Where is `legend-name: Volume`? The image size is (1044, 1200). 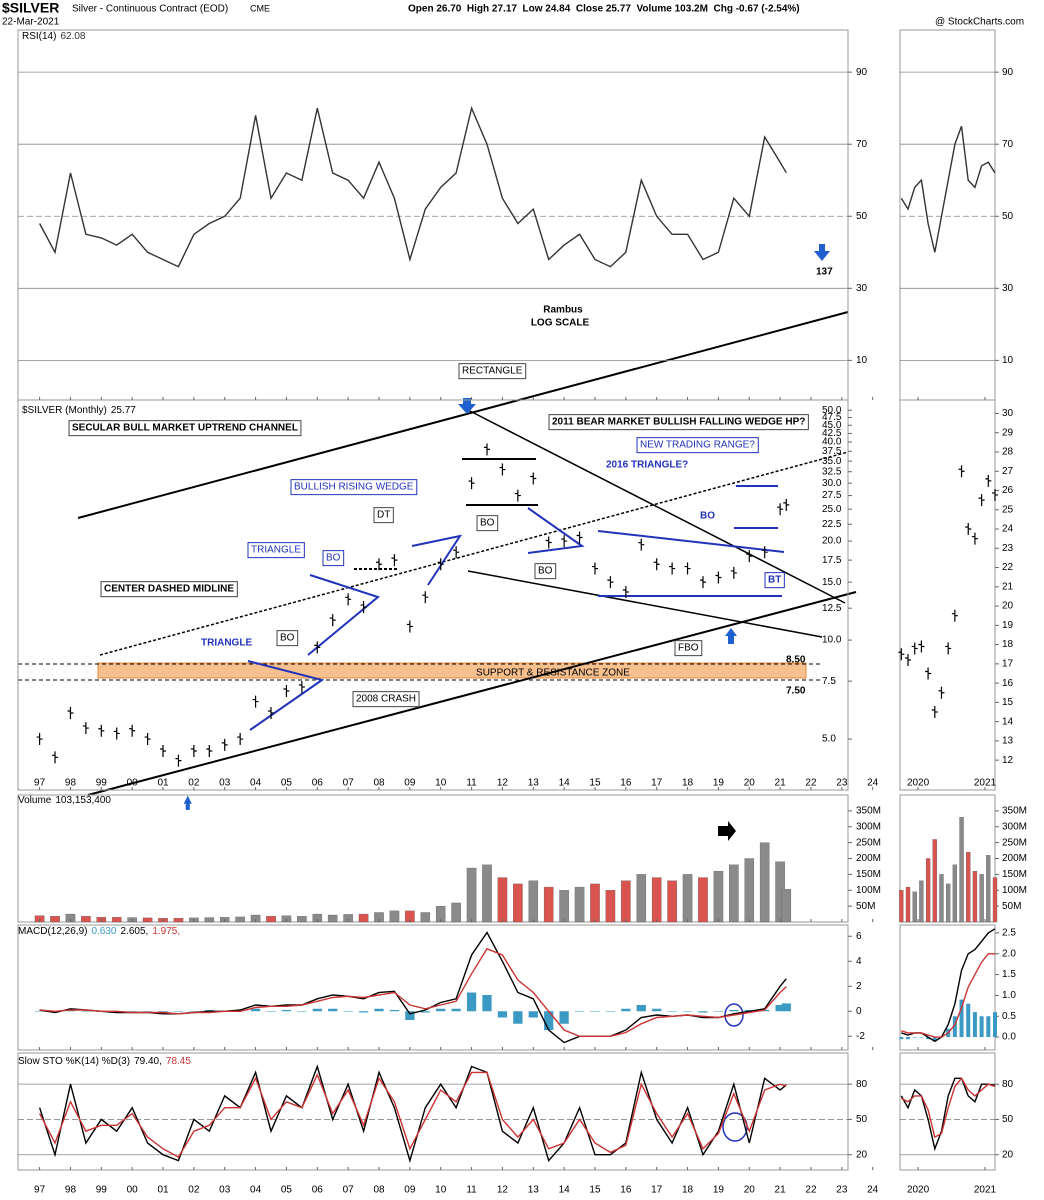
legend-name: Volume is located at coordinates (35, 800).